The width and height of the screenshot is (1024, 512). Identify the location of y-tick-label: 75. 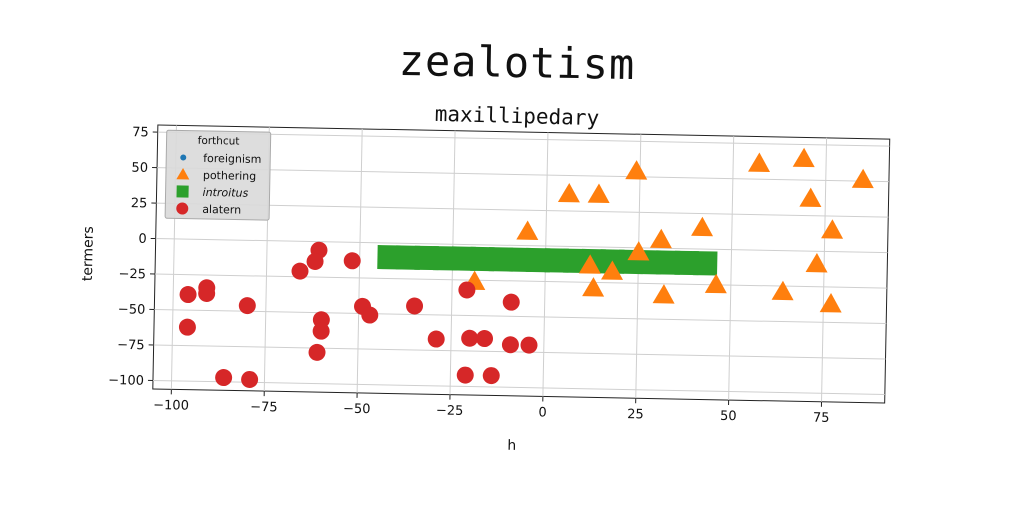
(140, 132).